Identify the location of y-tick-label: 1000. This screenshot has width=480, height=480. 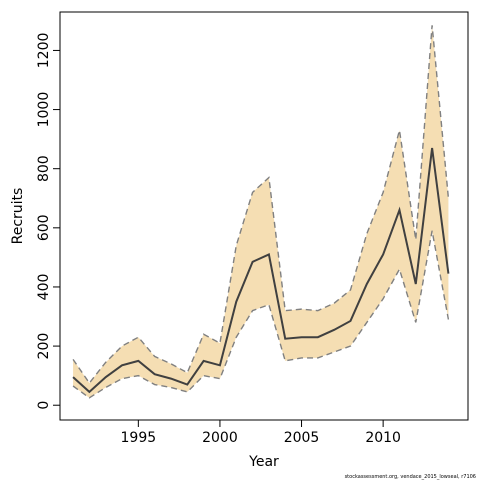
(44, 110).